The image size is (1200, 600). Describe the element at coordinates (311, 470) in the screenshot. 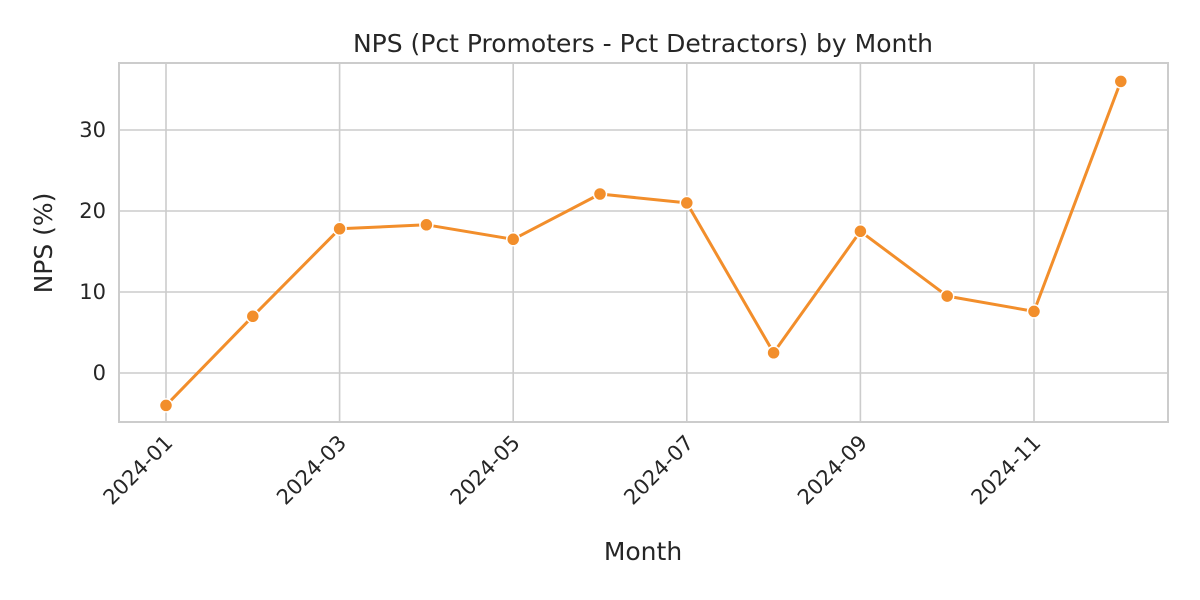

I see `x-tick-label: 2024-03` at that location.